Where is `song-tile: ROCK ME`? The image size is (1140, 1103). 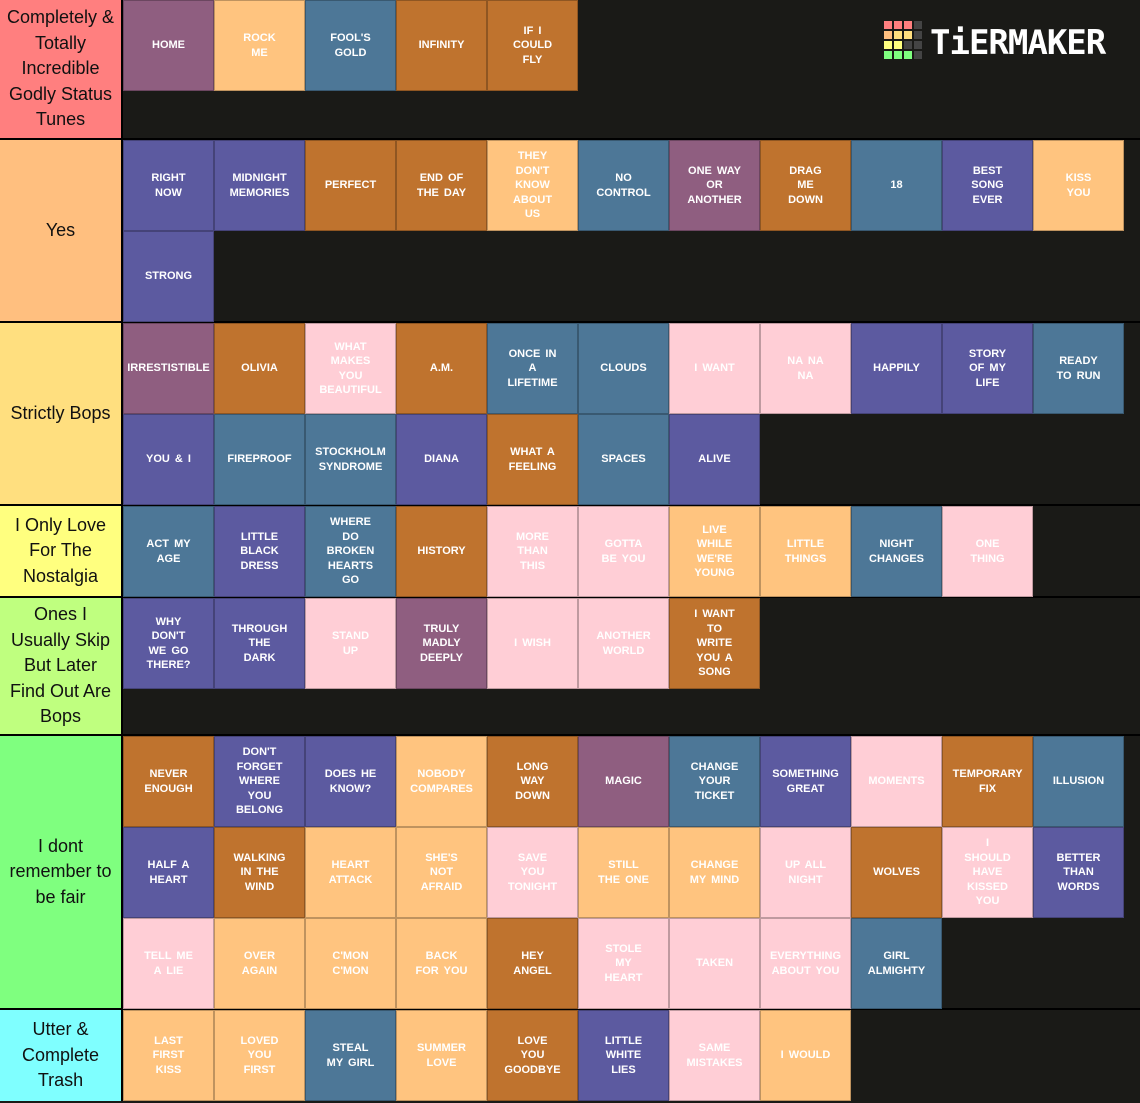 song-tile: ROCK ME is located at coordinates (259, 45).